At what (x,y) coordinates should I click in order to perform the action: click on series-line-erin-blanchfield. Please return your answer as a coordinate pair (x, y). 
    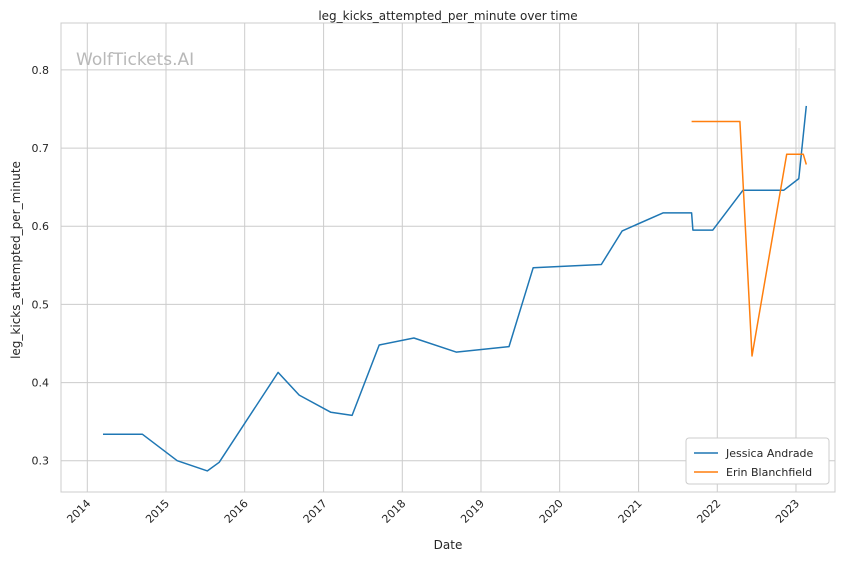
    Looking at the image, I should click on (749, 238).